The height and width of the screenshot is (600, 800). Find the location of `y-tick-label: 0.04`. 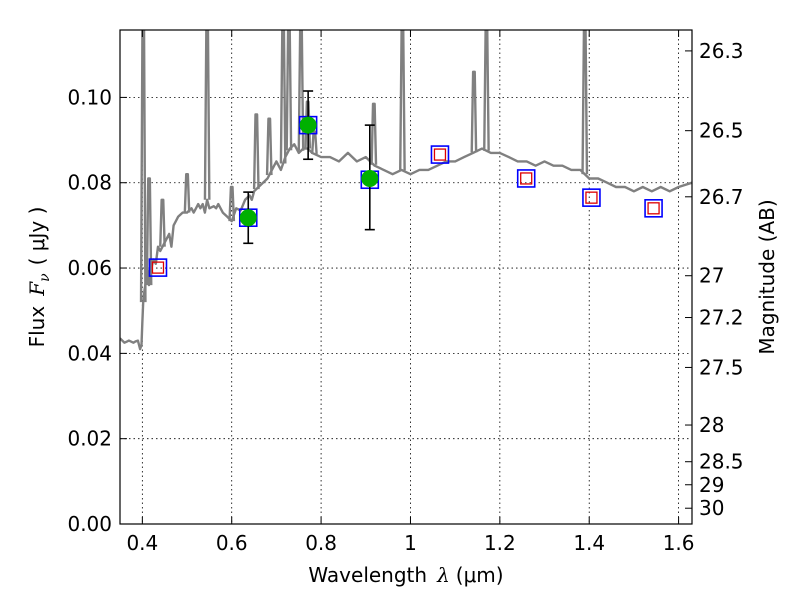

y-tick-label: 0.04 is located at coordinates (89, 353).